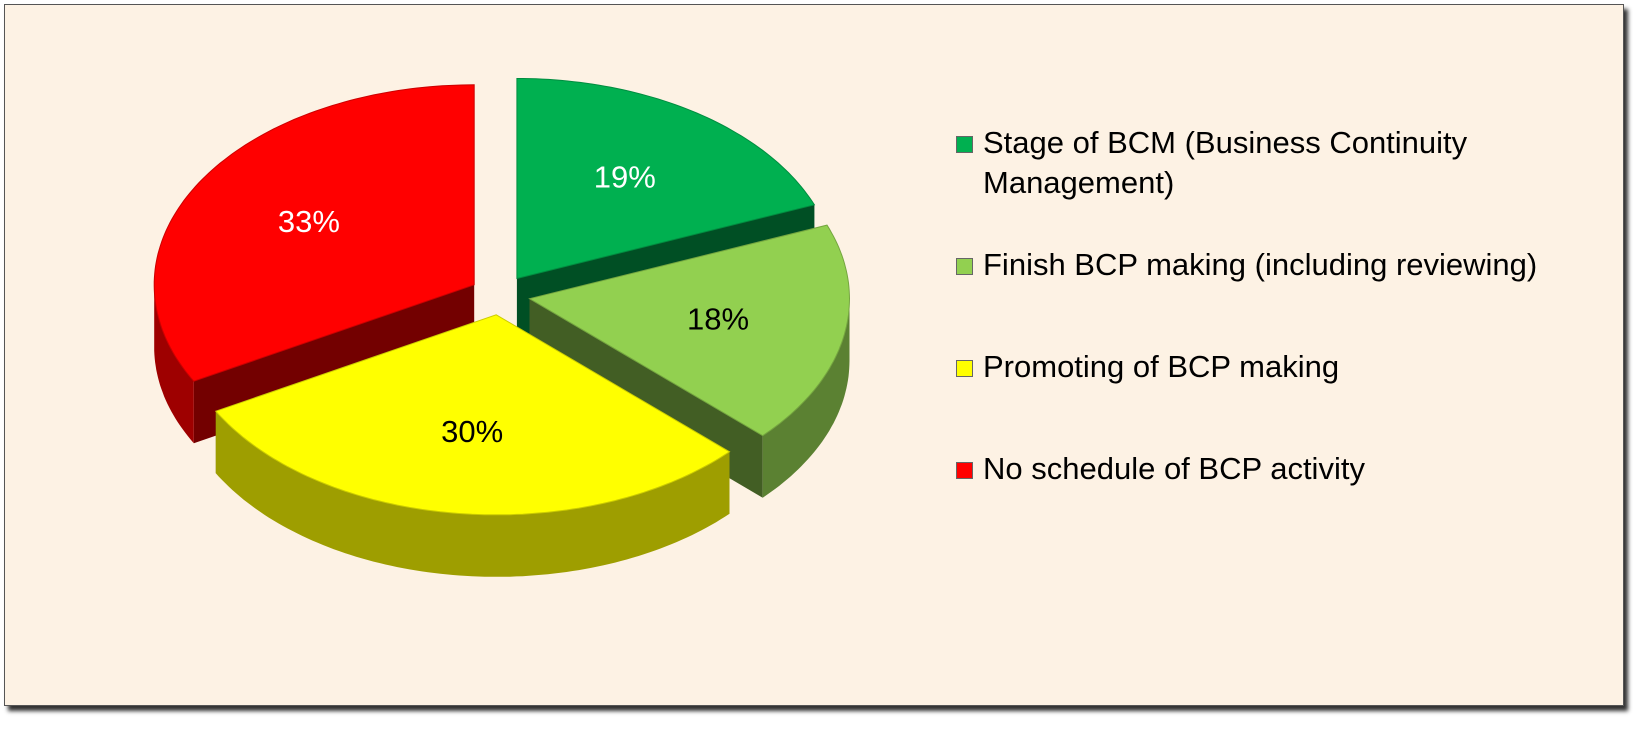 This screenshot has height=742, width=1633. What do you see at coordinates (1161, 366) in the screenshot?
I see `legend-label: Promoting of BCP making` at bounding box center [1161, 366].